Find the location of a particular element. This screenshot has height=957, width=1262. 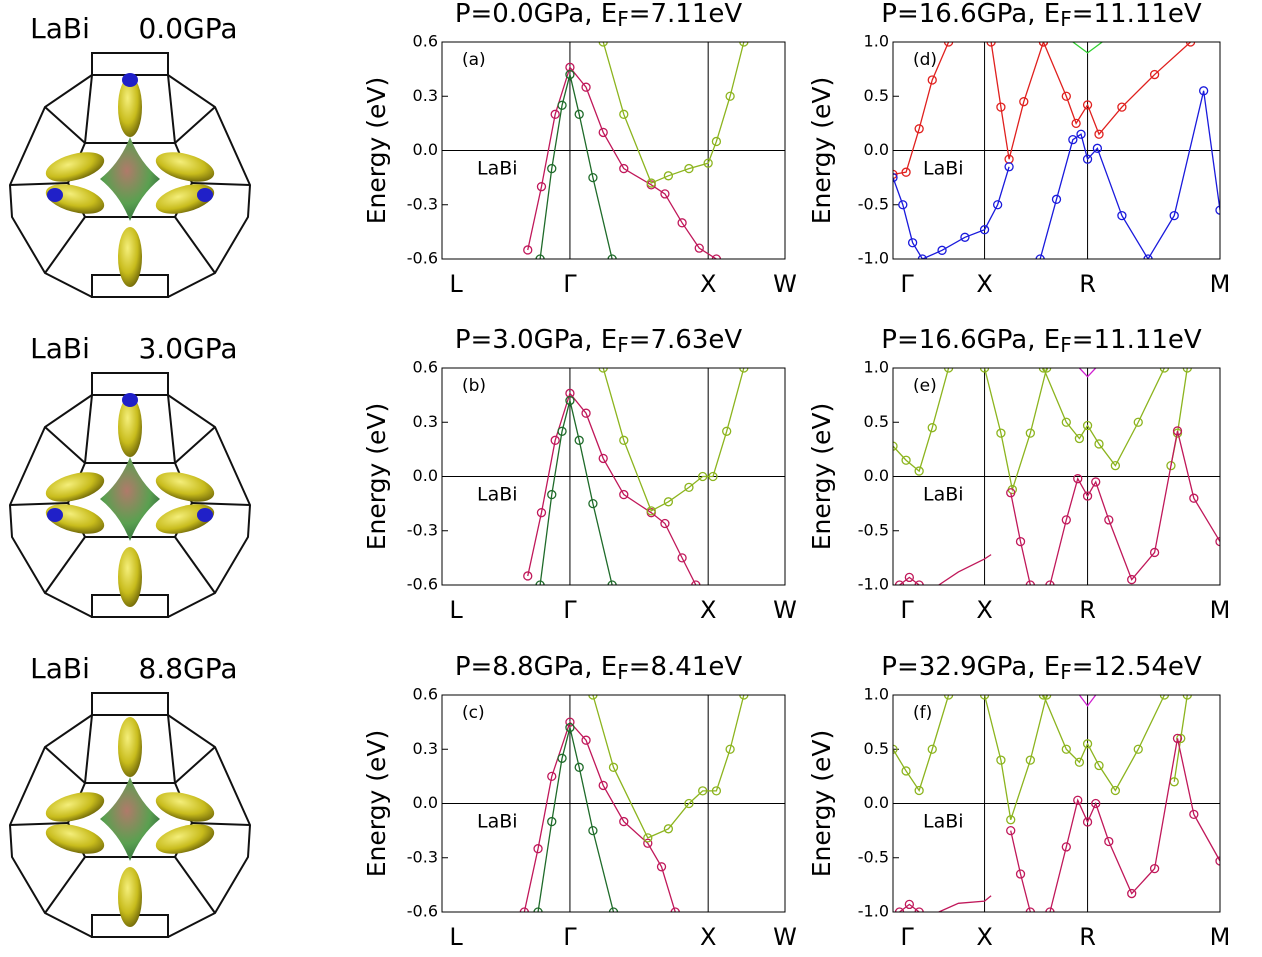

pocket-cap is located at coordinates (205, 515).